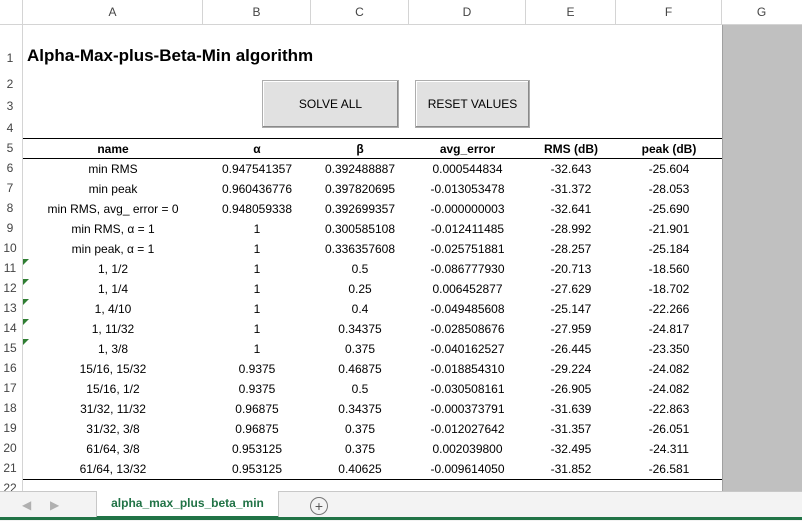 The height and width of the screenshot is (521, 802). I want to click on cell-rms: -31.852, so click(571, 469).